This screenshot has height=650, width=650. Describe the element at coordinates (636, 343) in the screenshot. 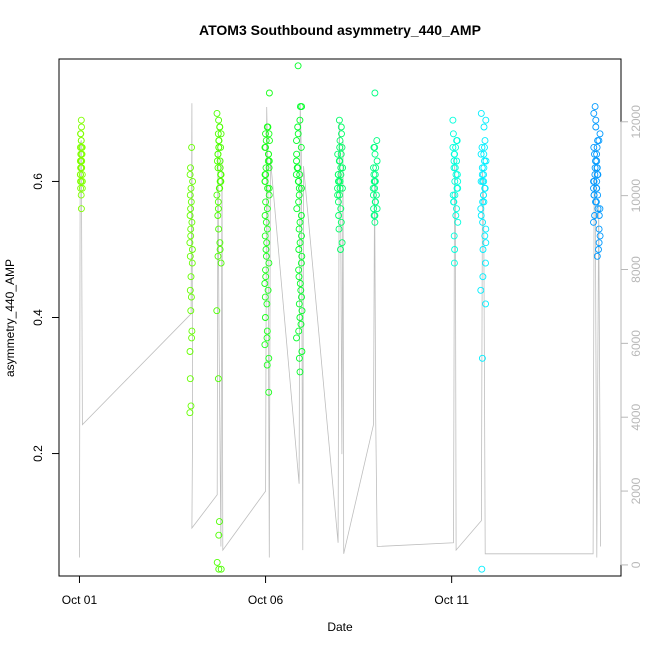

I see `y2-tick-label: 6000` at that location.